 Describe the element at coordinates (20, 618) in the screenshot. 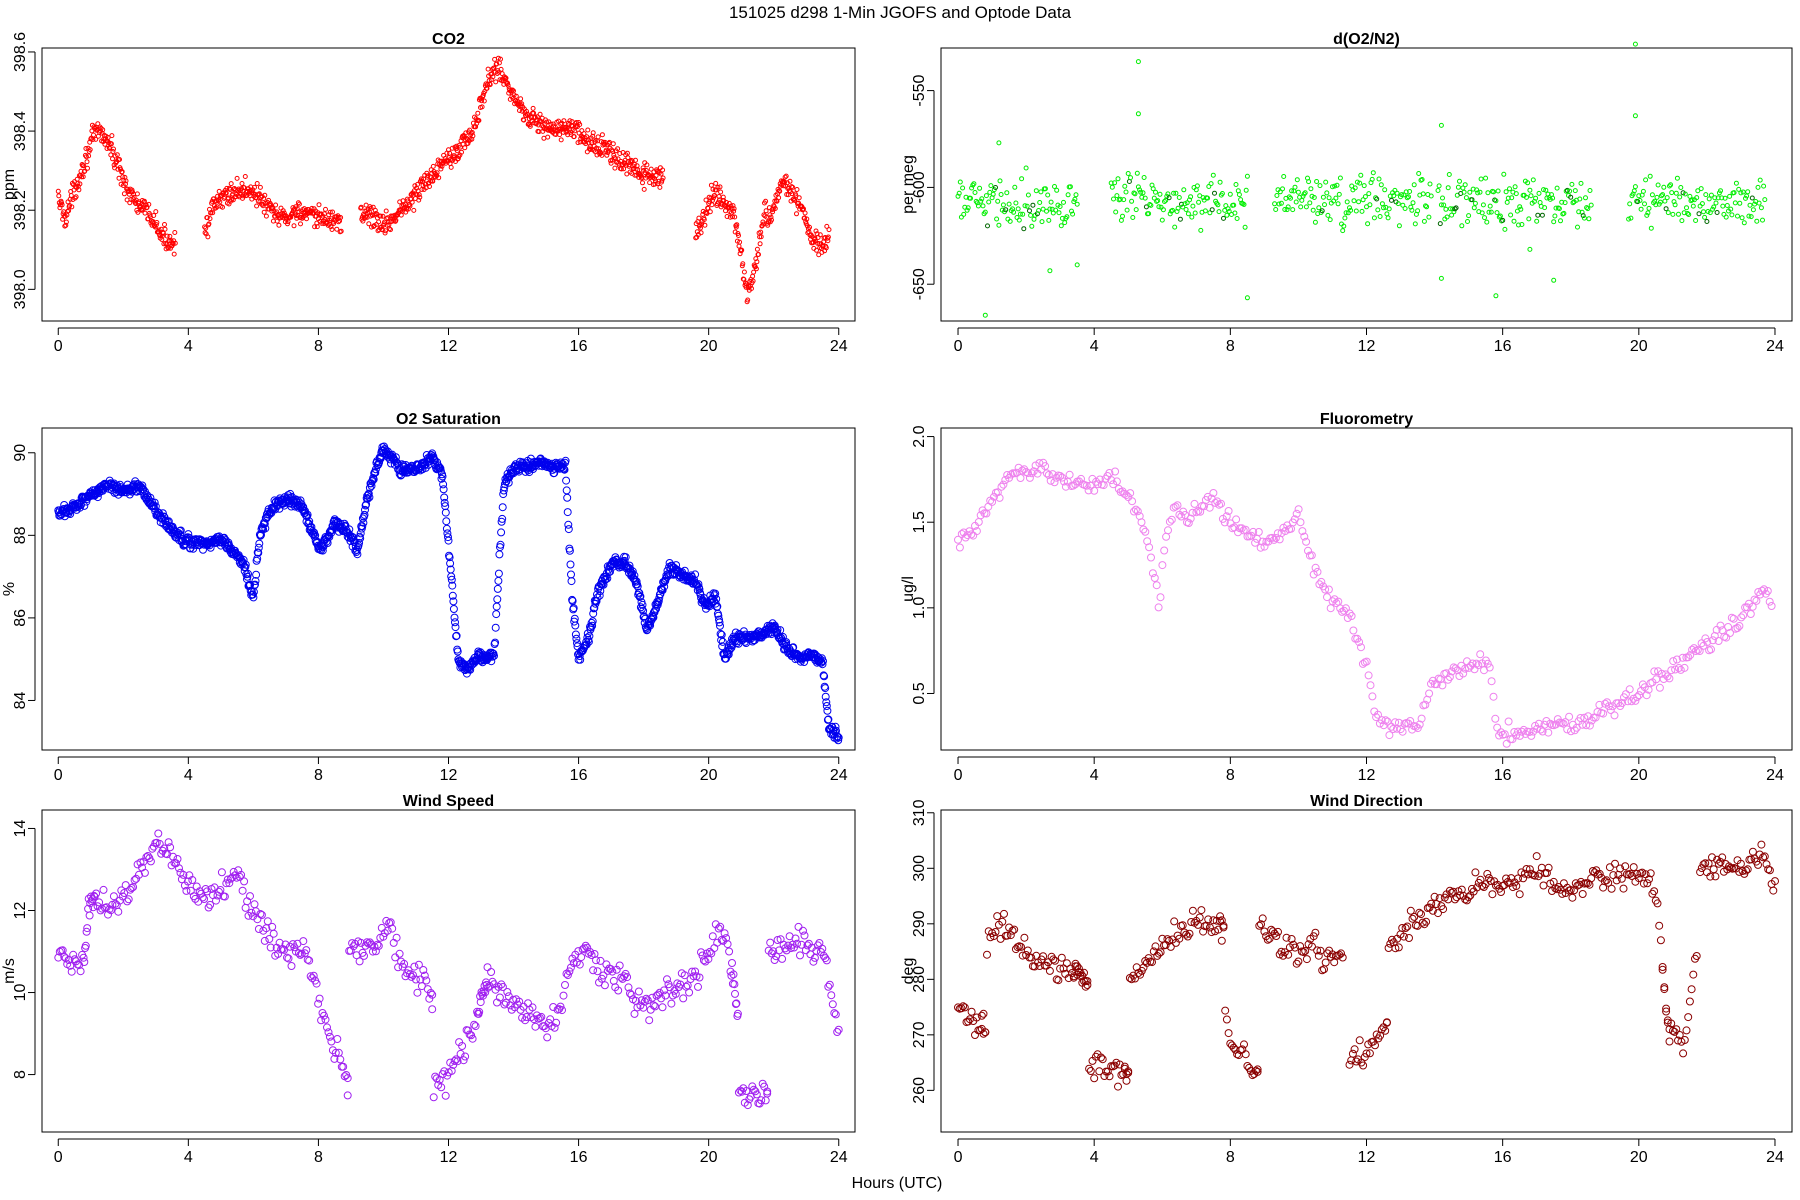

I see `o2sat-y-tick-label: 86` at that location.